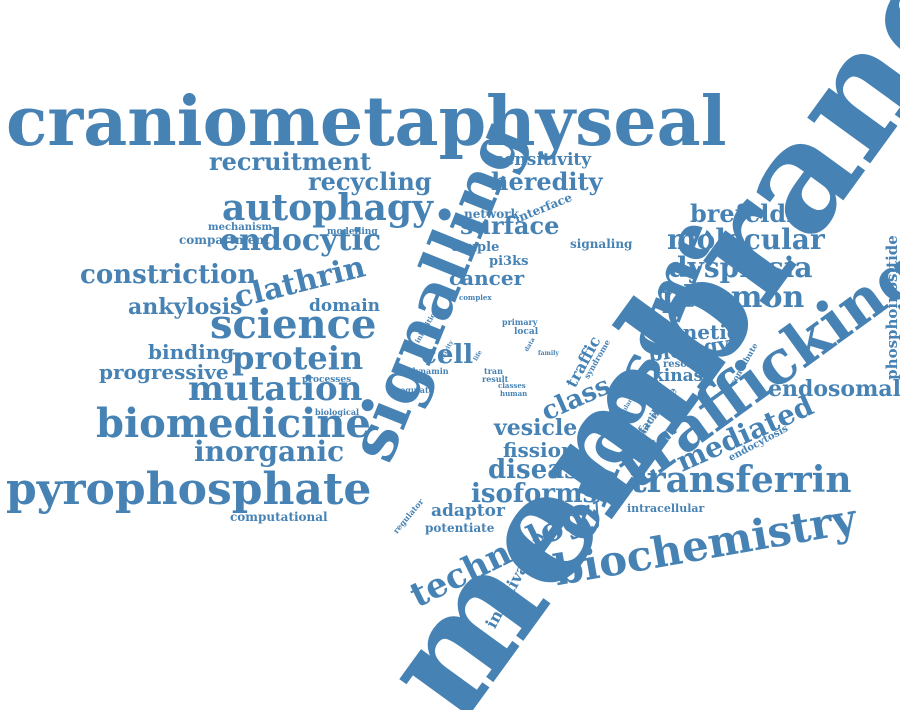  I want to click on word-brefeldin: brefeldin, so click(751, 213).